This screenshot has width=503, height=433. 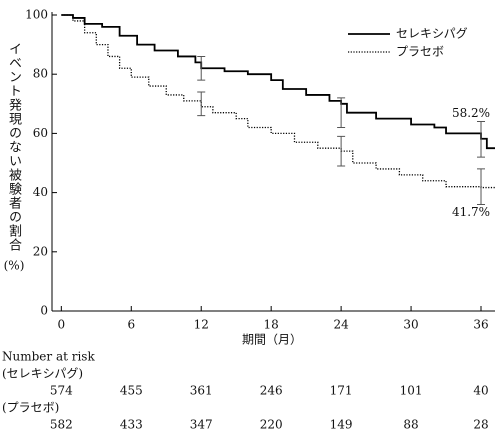 I want to click on risk-count: 220, so click(x=271, y=425).